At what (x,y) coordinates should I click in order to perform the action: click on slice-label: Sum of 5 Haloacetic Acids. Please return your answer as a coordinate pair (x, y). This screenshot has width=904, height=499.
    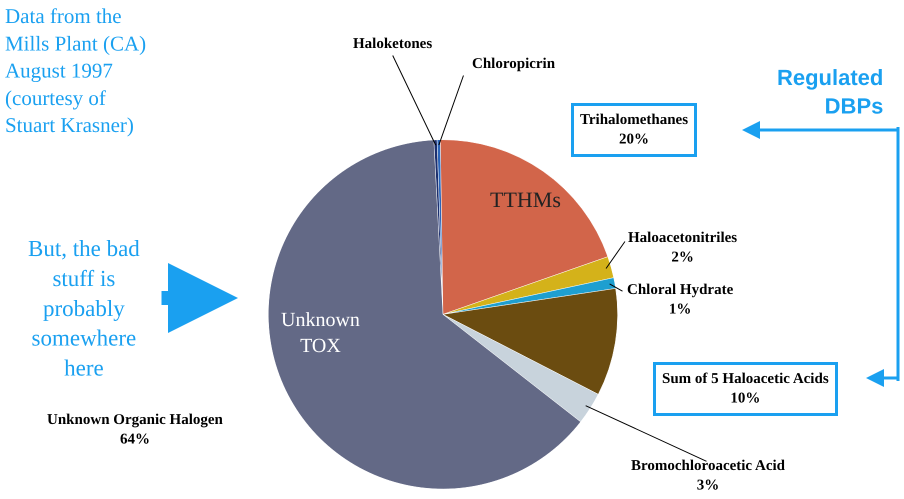
    Looking at the image, I should click on (745, 379).